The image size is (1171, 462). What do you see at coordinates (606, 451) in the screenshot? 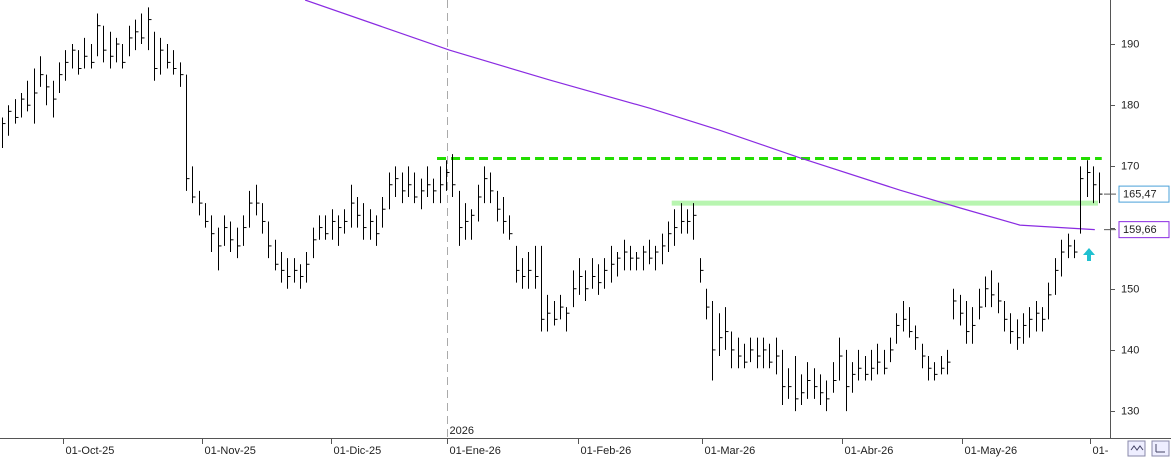
I see `x-tick-label: 01-Feb-26` at bounding box center [606, 451].